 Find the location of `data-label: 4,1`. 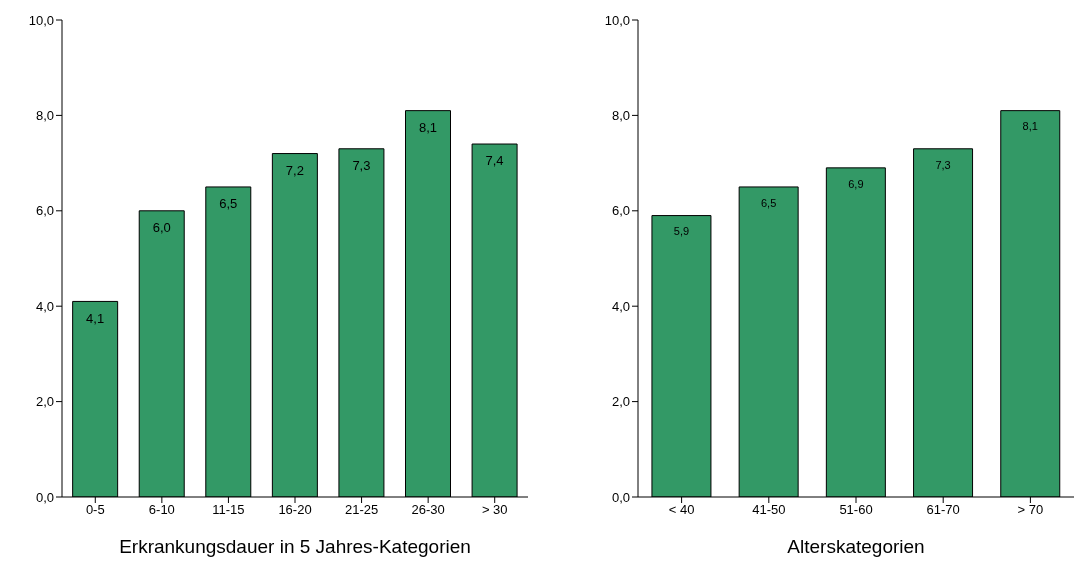

data-label: 4,1 is located at coordinates (95, 318).